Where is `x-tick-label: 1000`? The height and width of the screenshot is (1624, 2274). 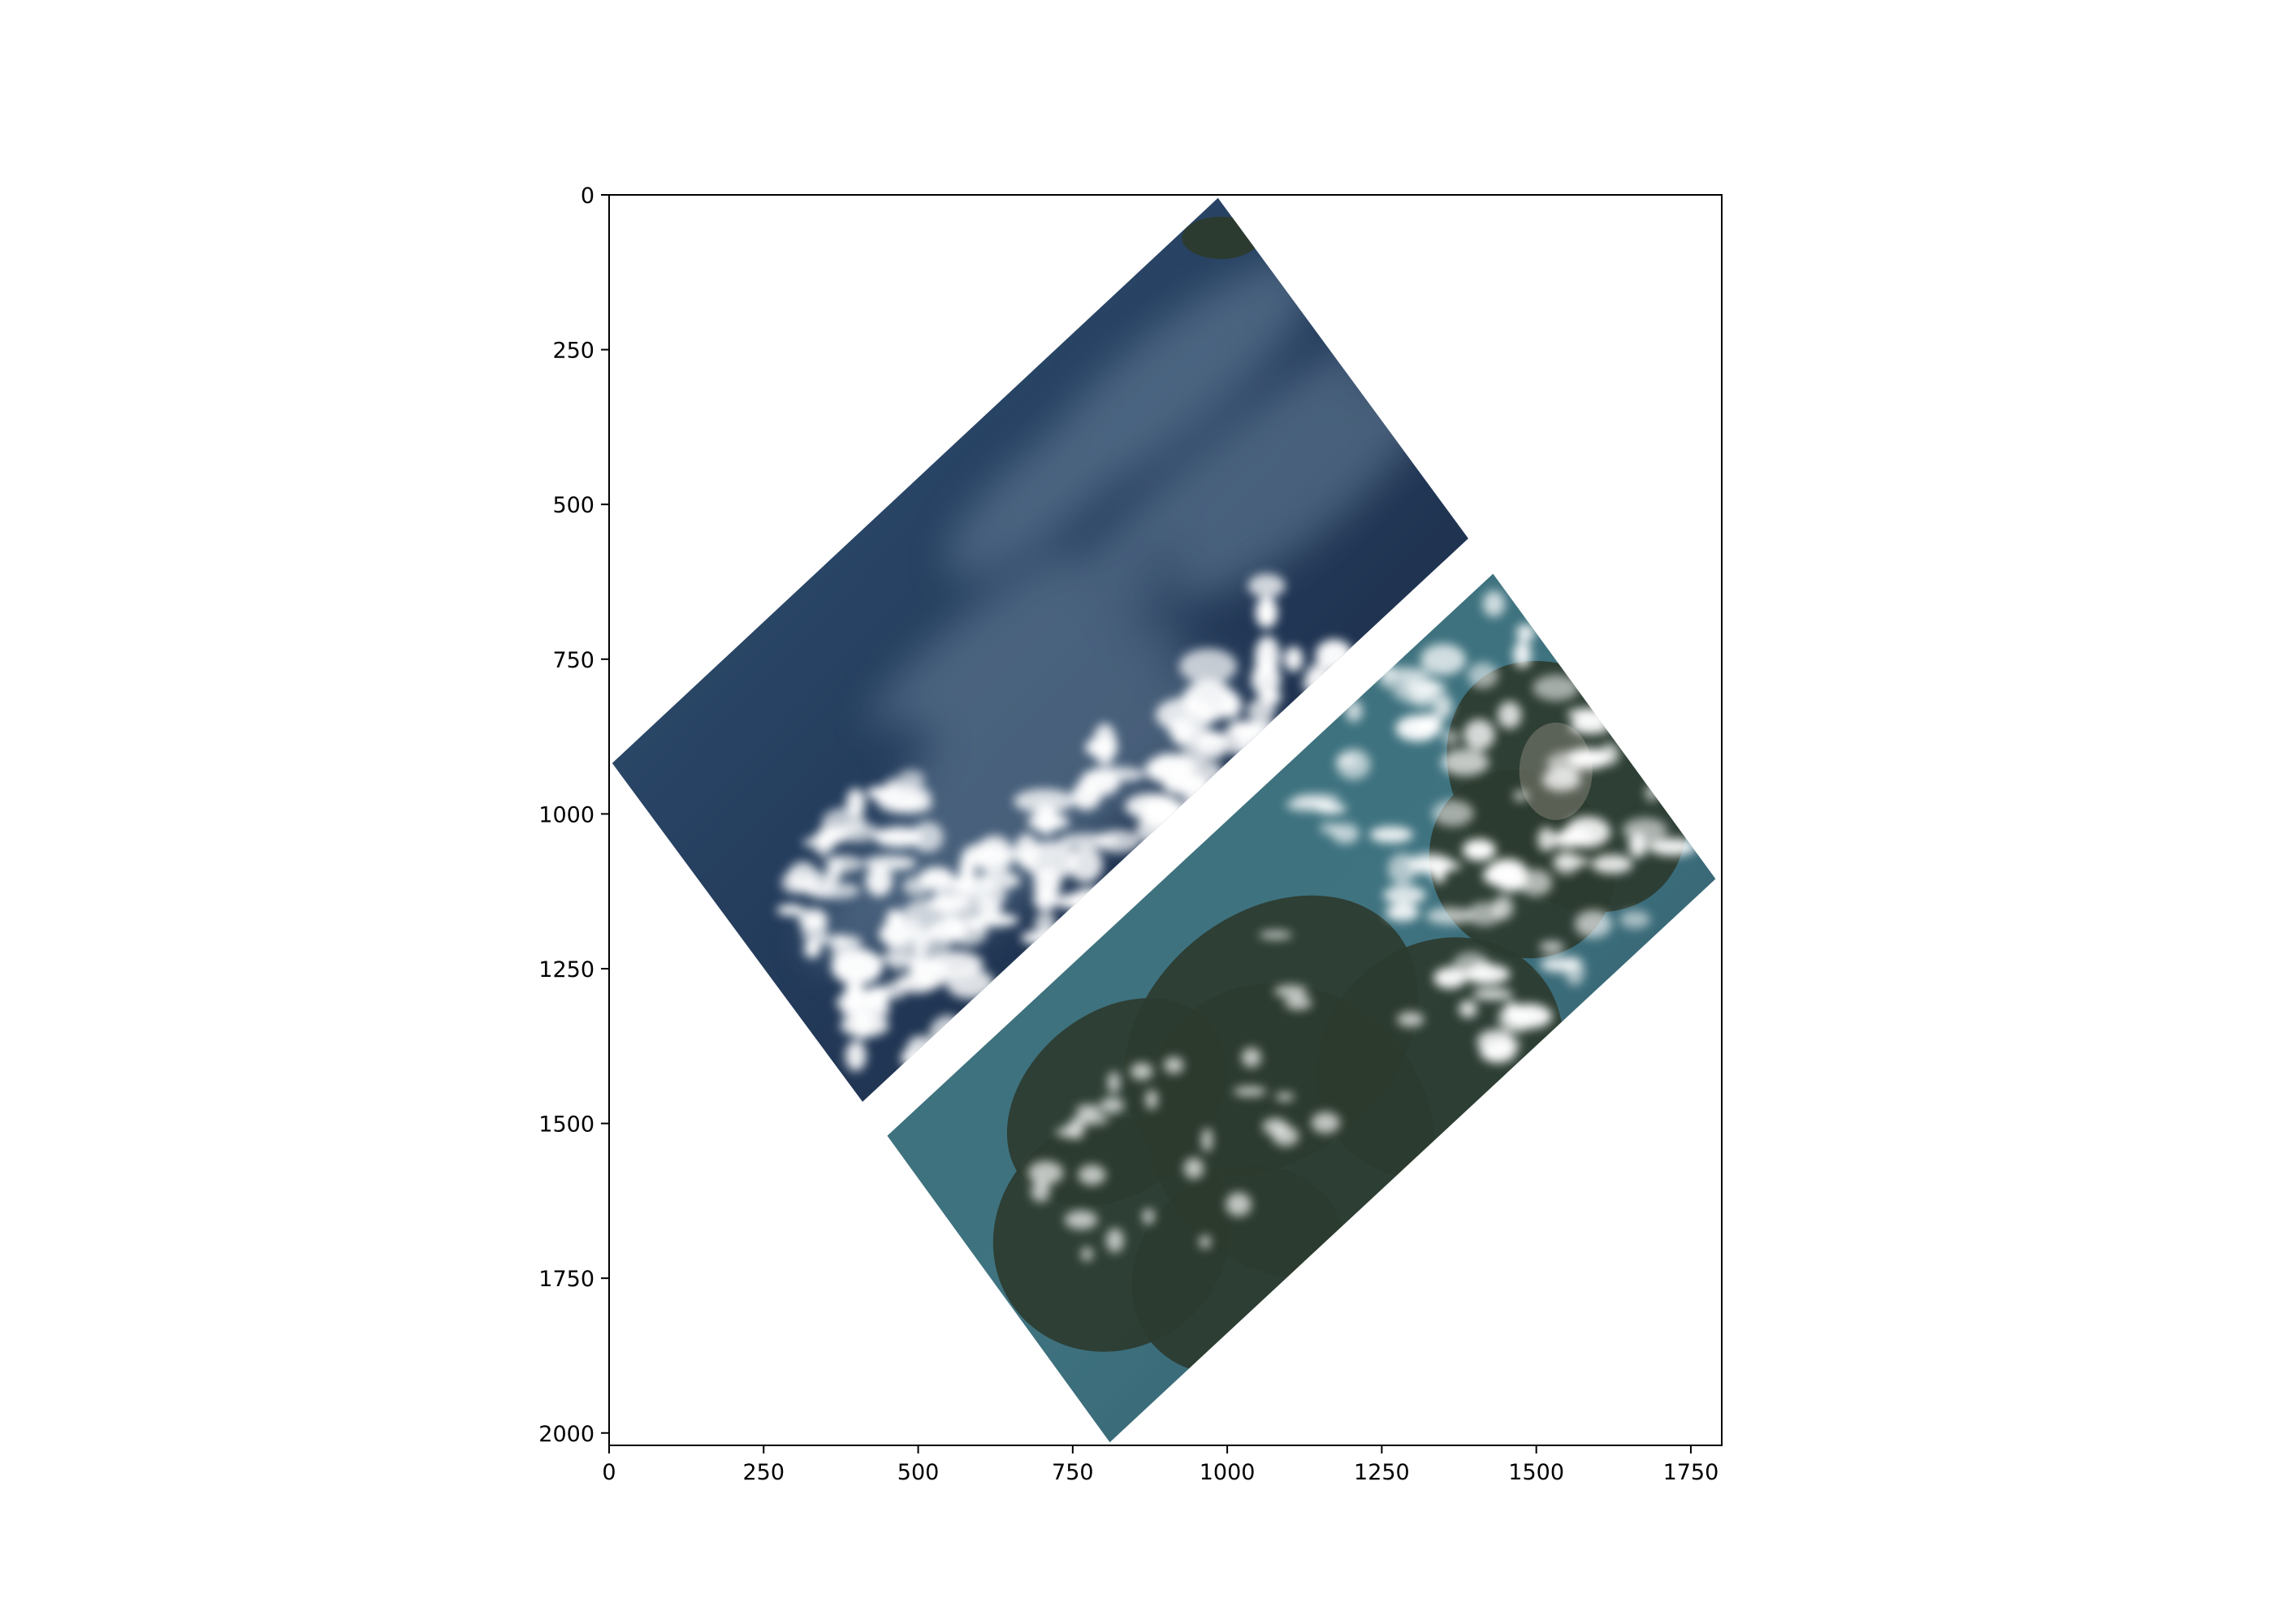
x-tick-label: 1000 is located at coordinates (1228, 1472).